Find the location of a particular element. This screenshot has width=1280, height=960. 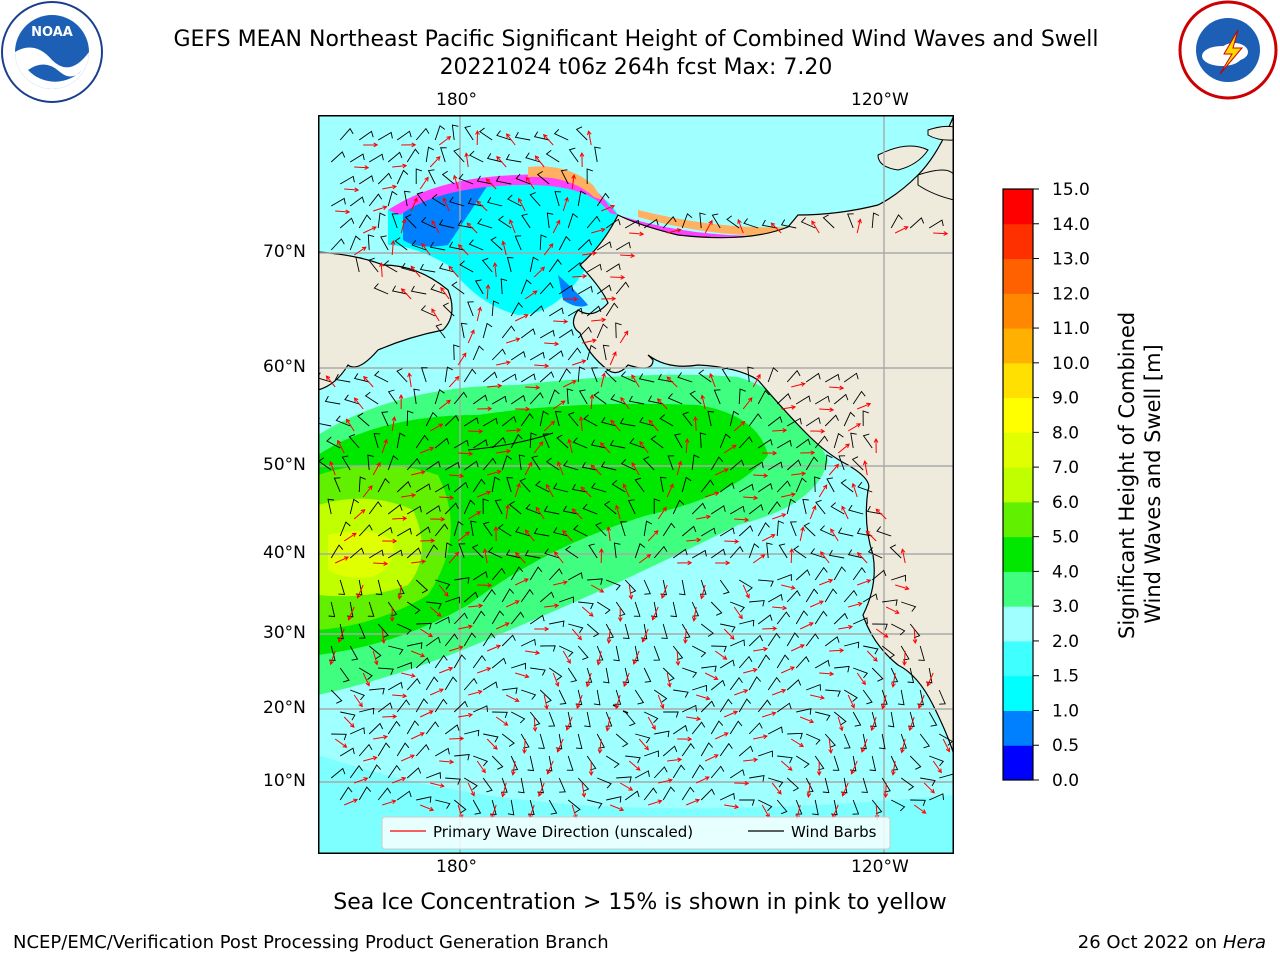

colorbar-tick-label: 9.0 is located at coordinates (1065, 399).